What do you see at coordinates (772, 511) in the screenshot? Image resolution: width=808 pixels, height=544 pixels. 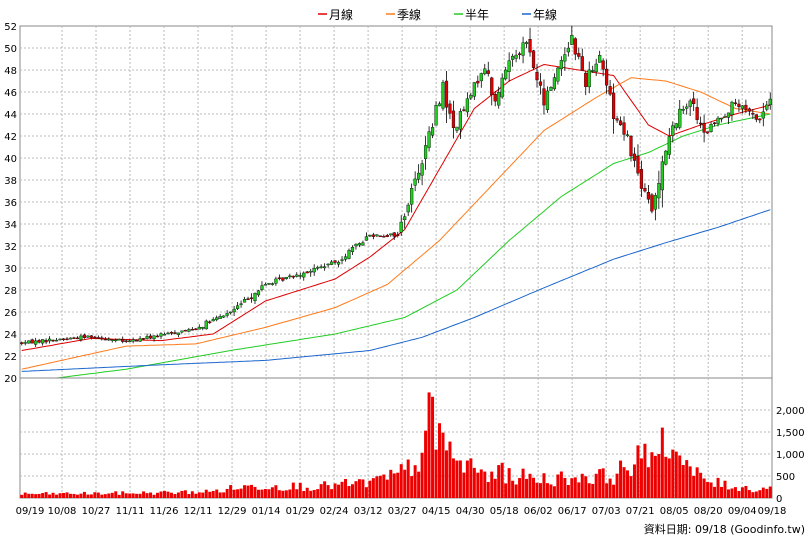 I see `x-tick-label-22: 09/18` at bounding box center [772, 511].